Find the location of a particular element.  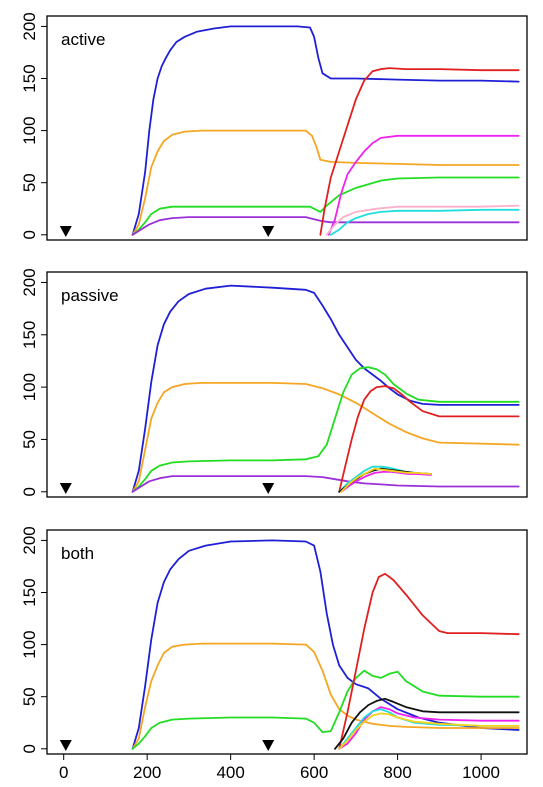

x-tick-label: 0 is located at coordinates (63, 772).